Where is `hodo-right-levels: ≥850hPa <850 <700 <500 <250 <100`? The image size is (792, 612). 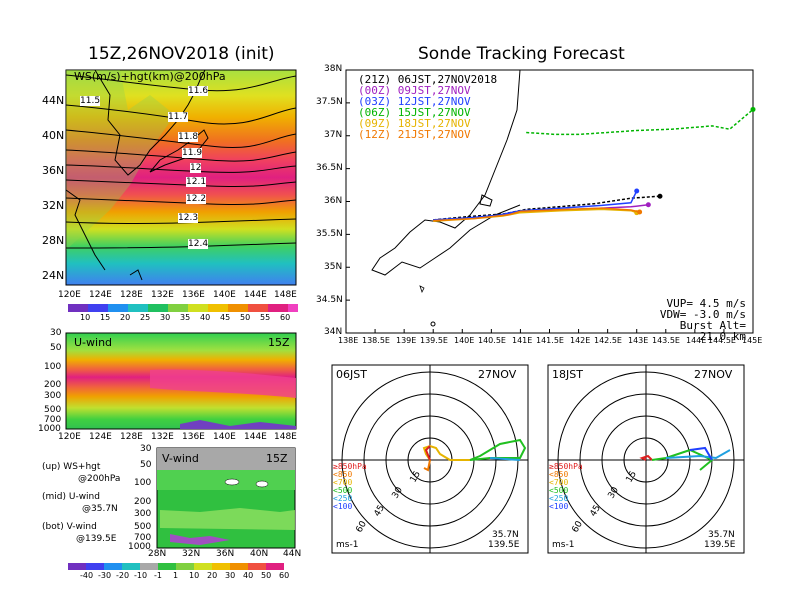
hodo-right-levels: ≥850hPa <850 <700 <500 <250 <100 is located at coordinates (566, 487).